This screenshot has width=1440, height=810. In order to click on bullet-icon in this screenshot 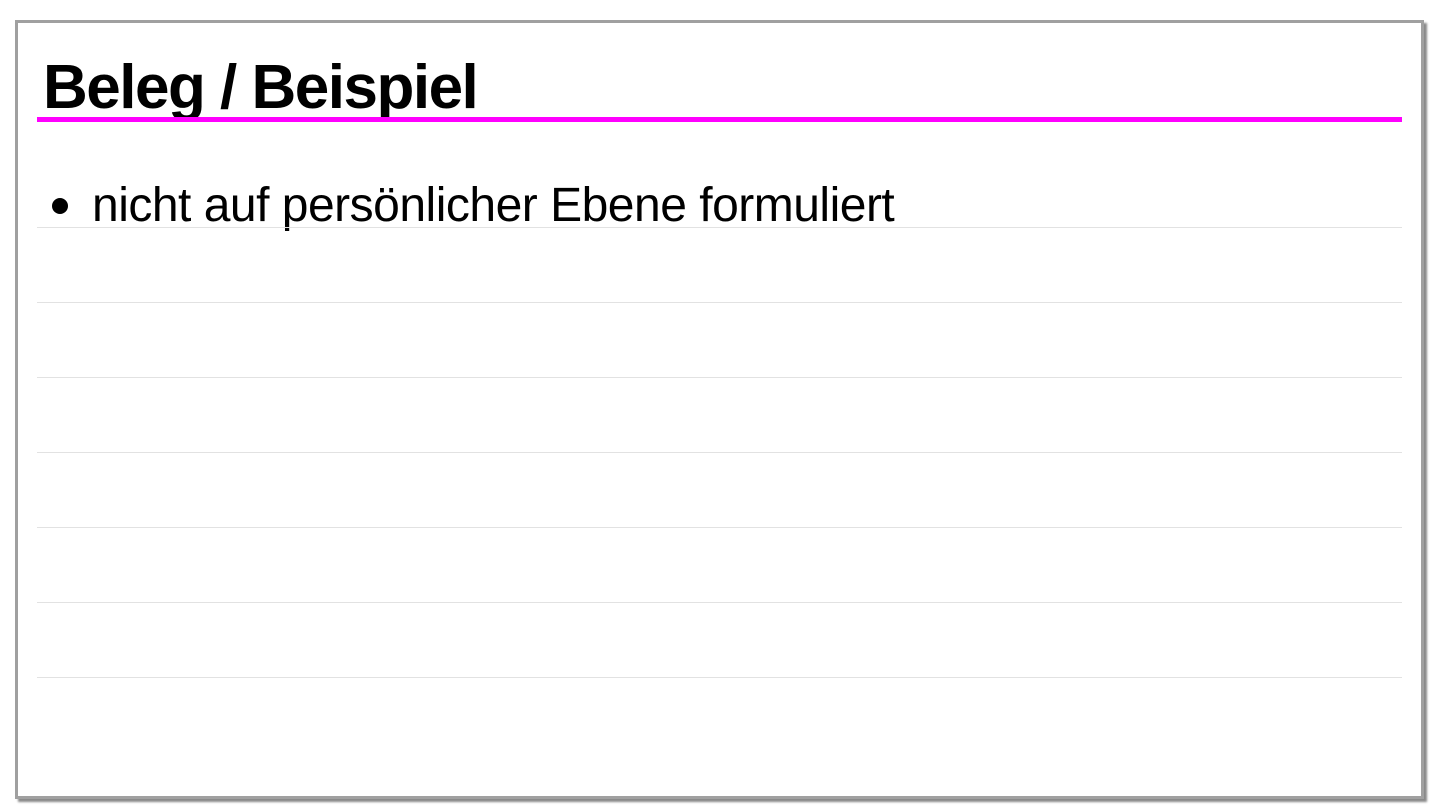, I will do `click(60, 206)`.